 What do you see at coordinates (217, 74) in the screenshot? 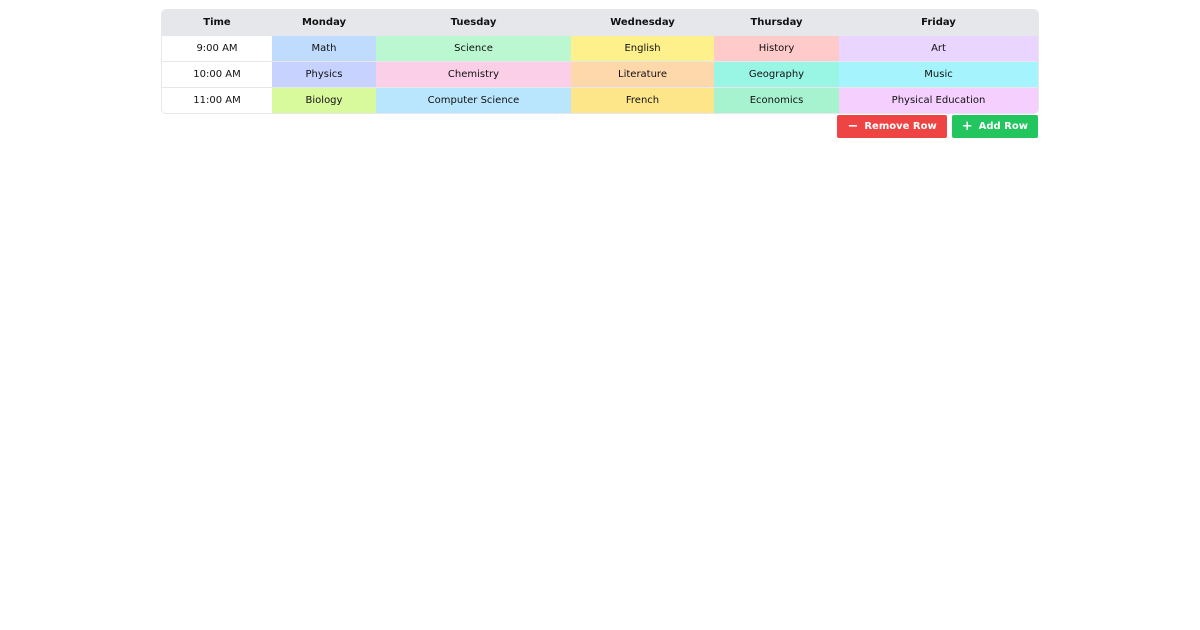
I see `time-cell: 10:00 AM` at bounding box center [217, 74].